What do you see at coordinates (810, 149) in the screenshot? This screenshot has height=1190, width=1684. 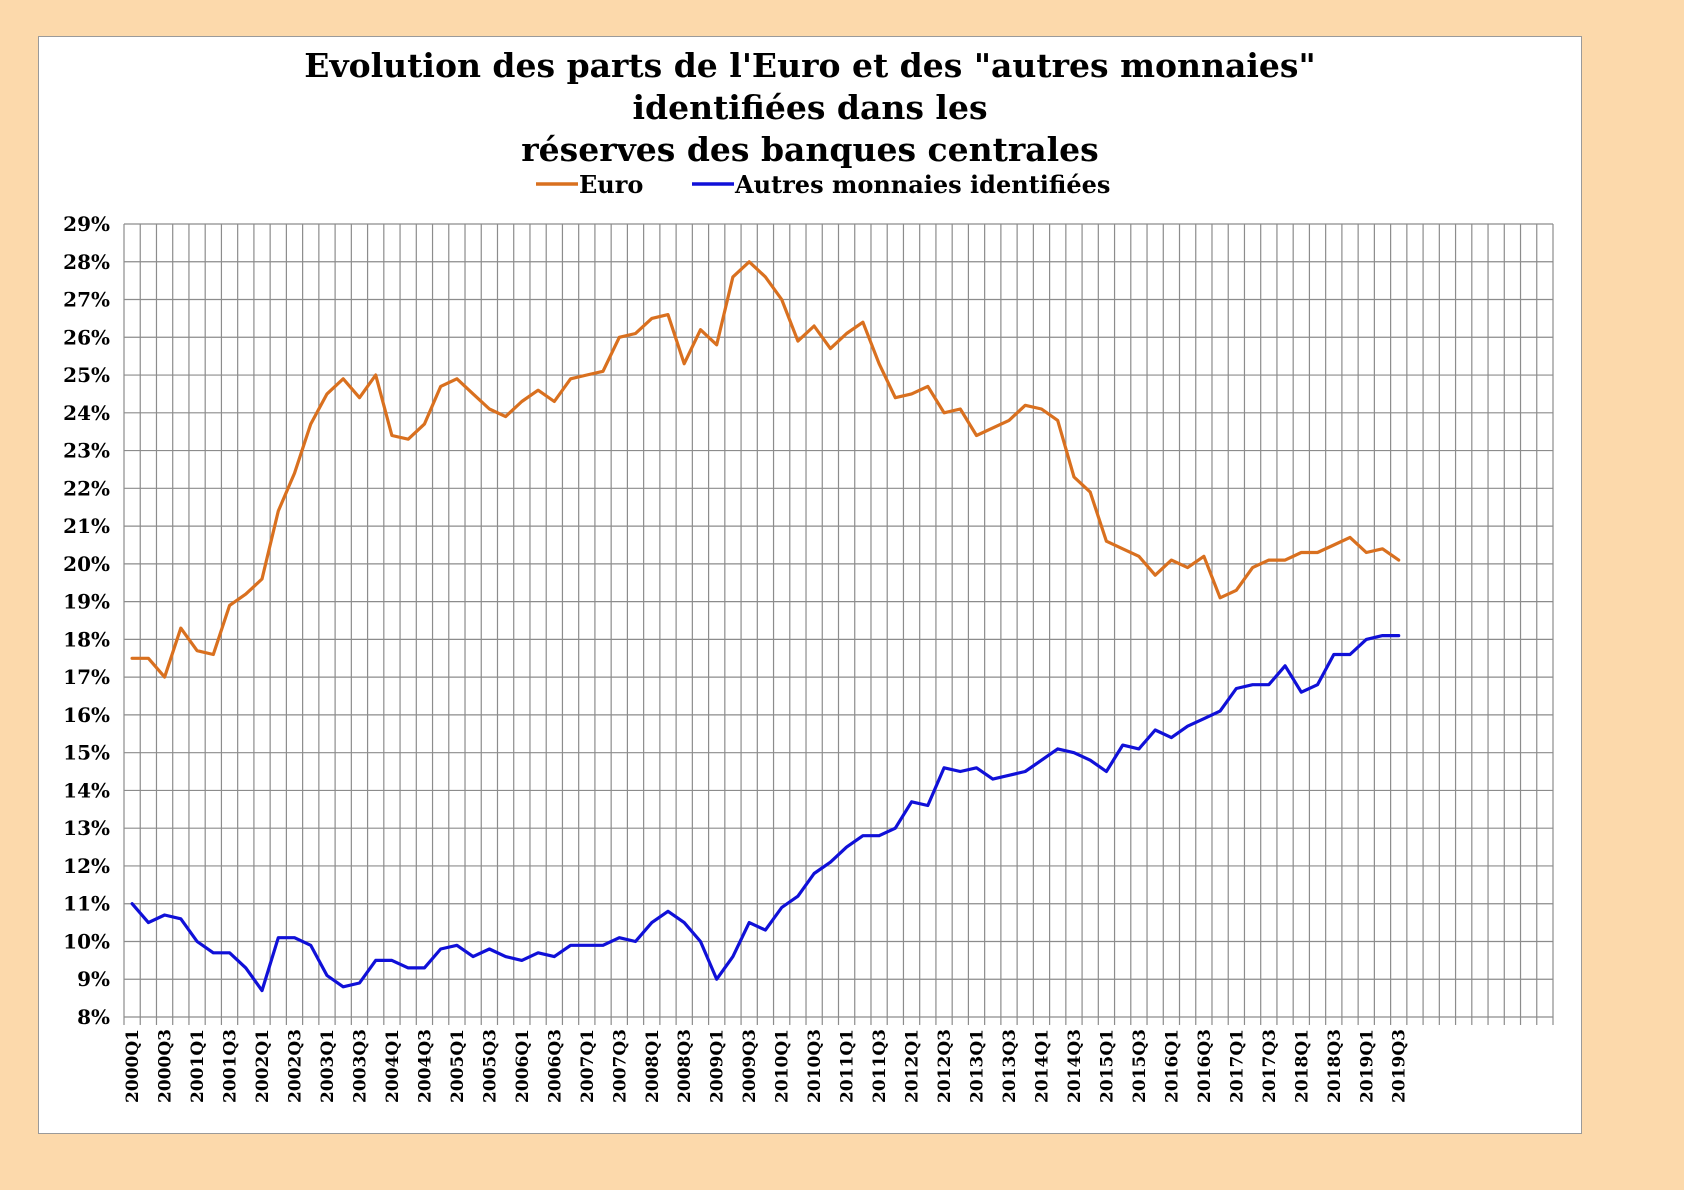 I see `chart-title-line-2: réserves des banques centrales` at bounding box center [810, 149].